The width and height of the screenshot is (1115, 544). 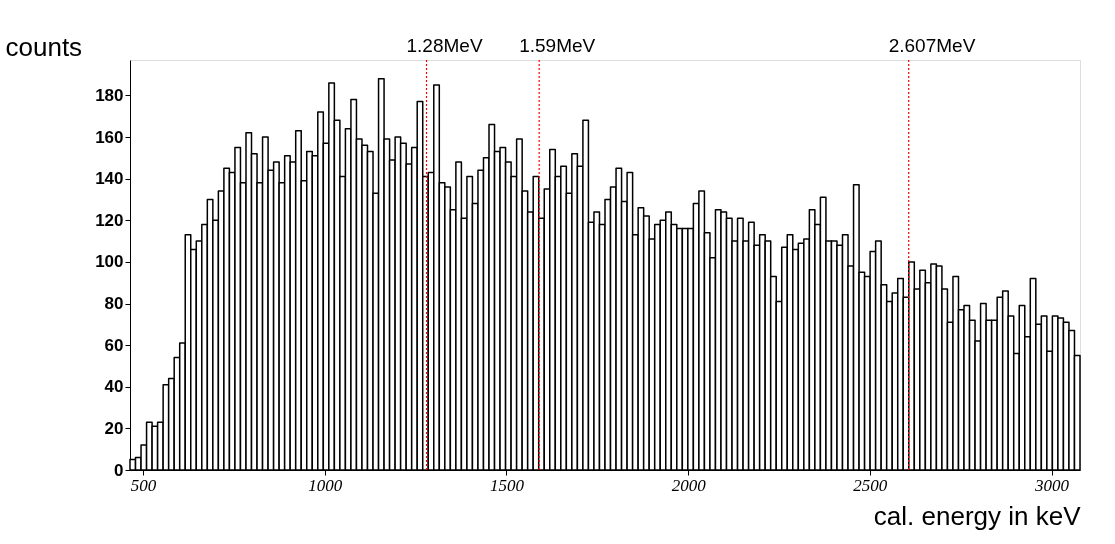 What do you see at coordinates (109, 220) in the screenshot?
I see `y-tick-label: 120` at bounding box center [109, 220].